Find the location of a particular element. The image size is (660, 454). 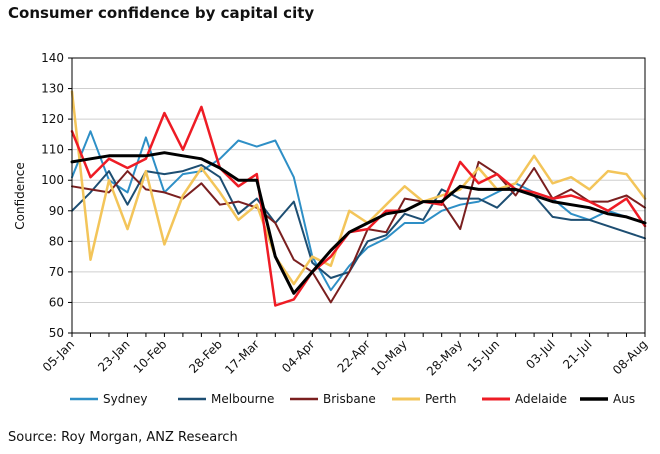

x-tick-label: 17-Mar is located at coordinates (242, 357).